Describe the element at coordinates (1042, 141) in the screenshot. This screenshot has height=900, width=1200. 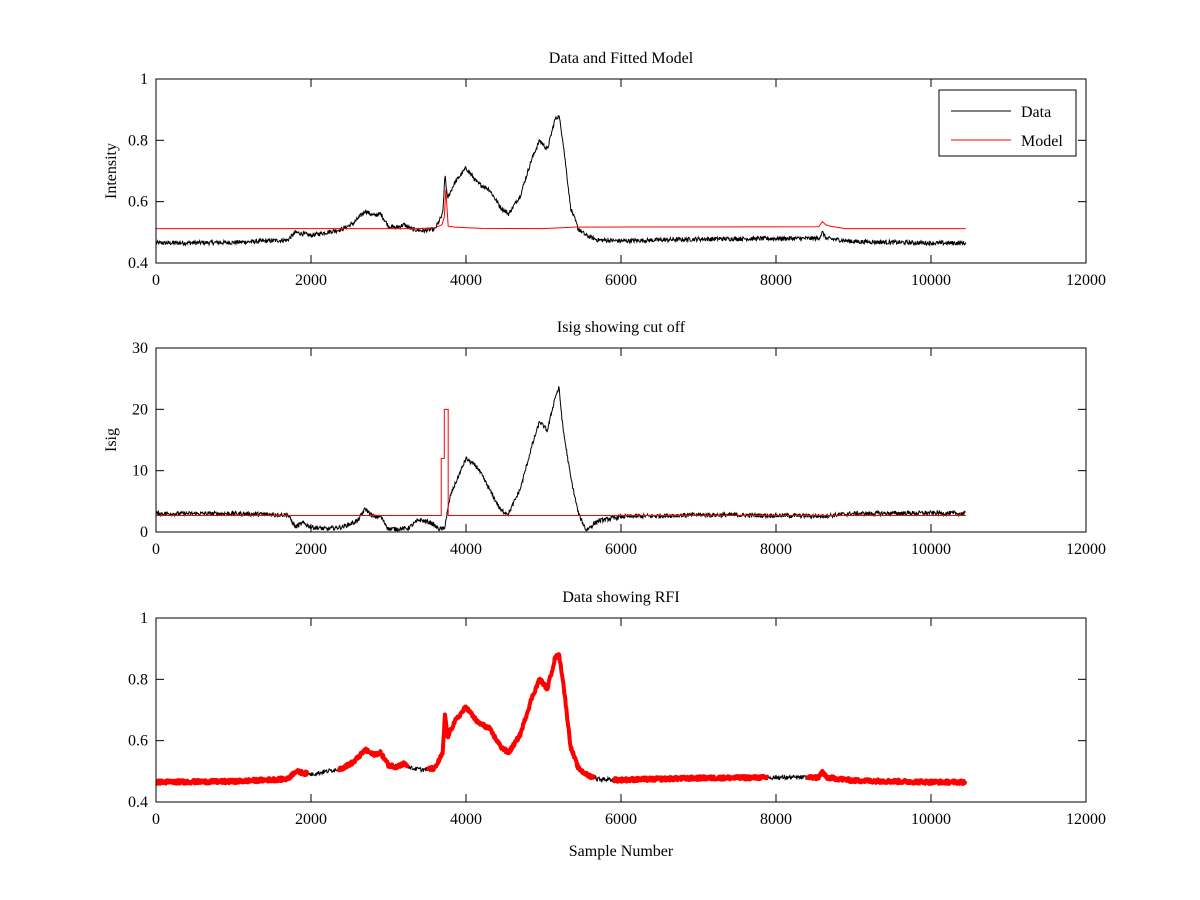
I see `legend-label: Model` at that location.